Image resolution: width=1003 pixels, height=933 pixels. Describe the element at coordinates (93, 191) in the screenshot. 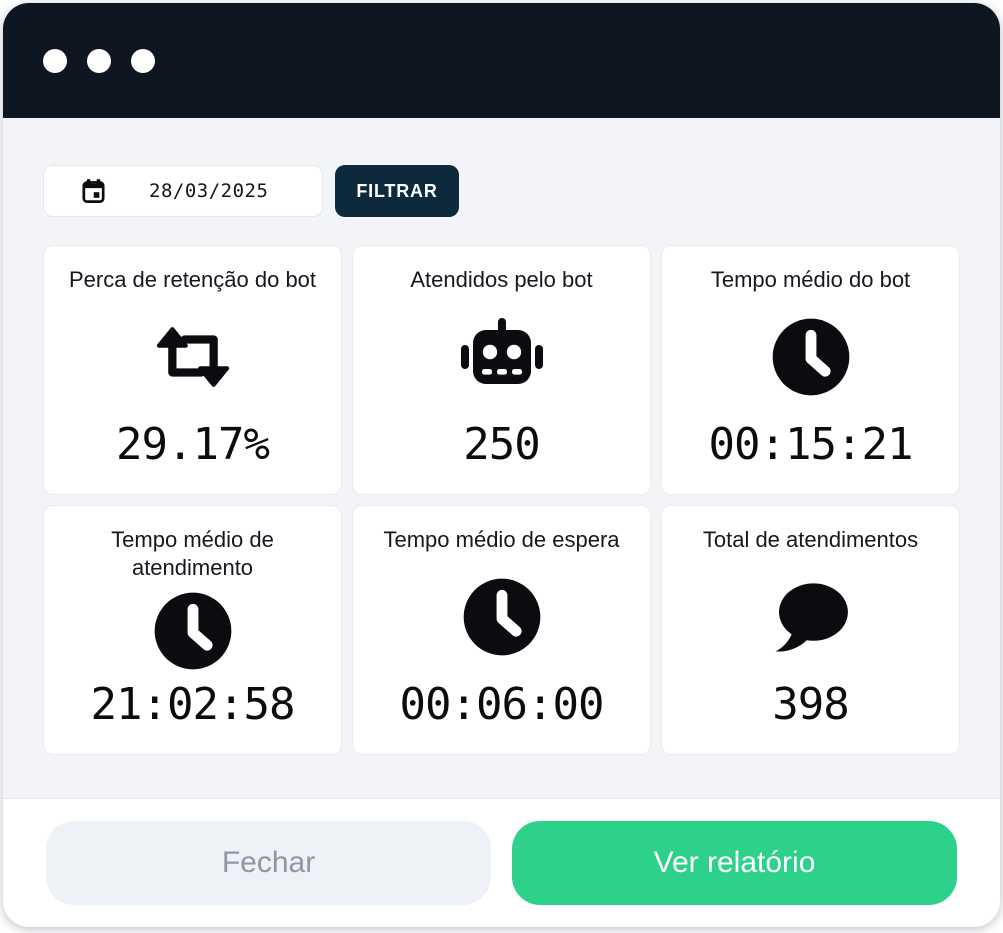

I see `calendar-icon` at that location.